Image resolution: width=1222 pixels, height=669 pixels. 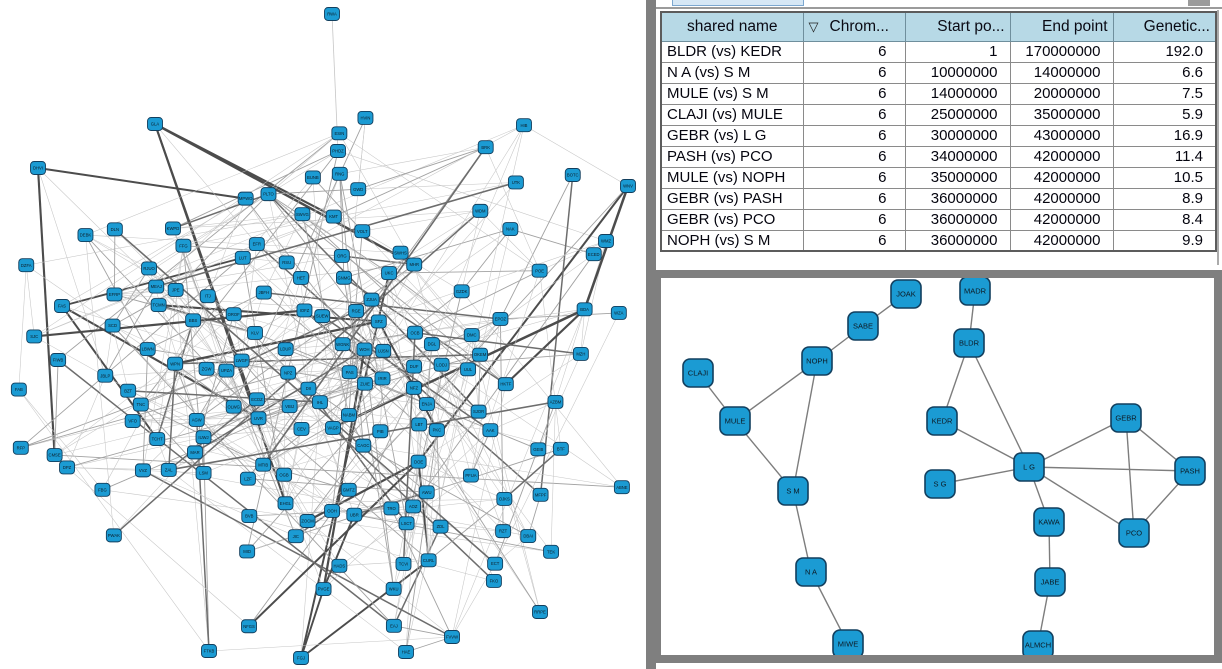 What do you see at coordinates (628, 186) in the screenshot?
I see `main-network-node: WNV` at bounding box center [628, 186].